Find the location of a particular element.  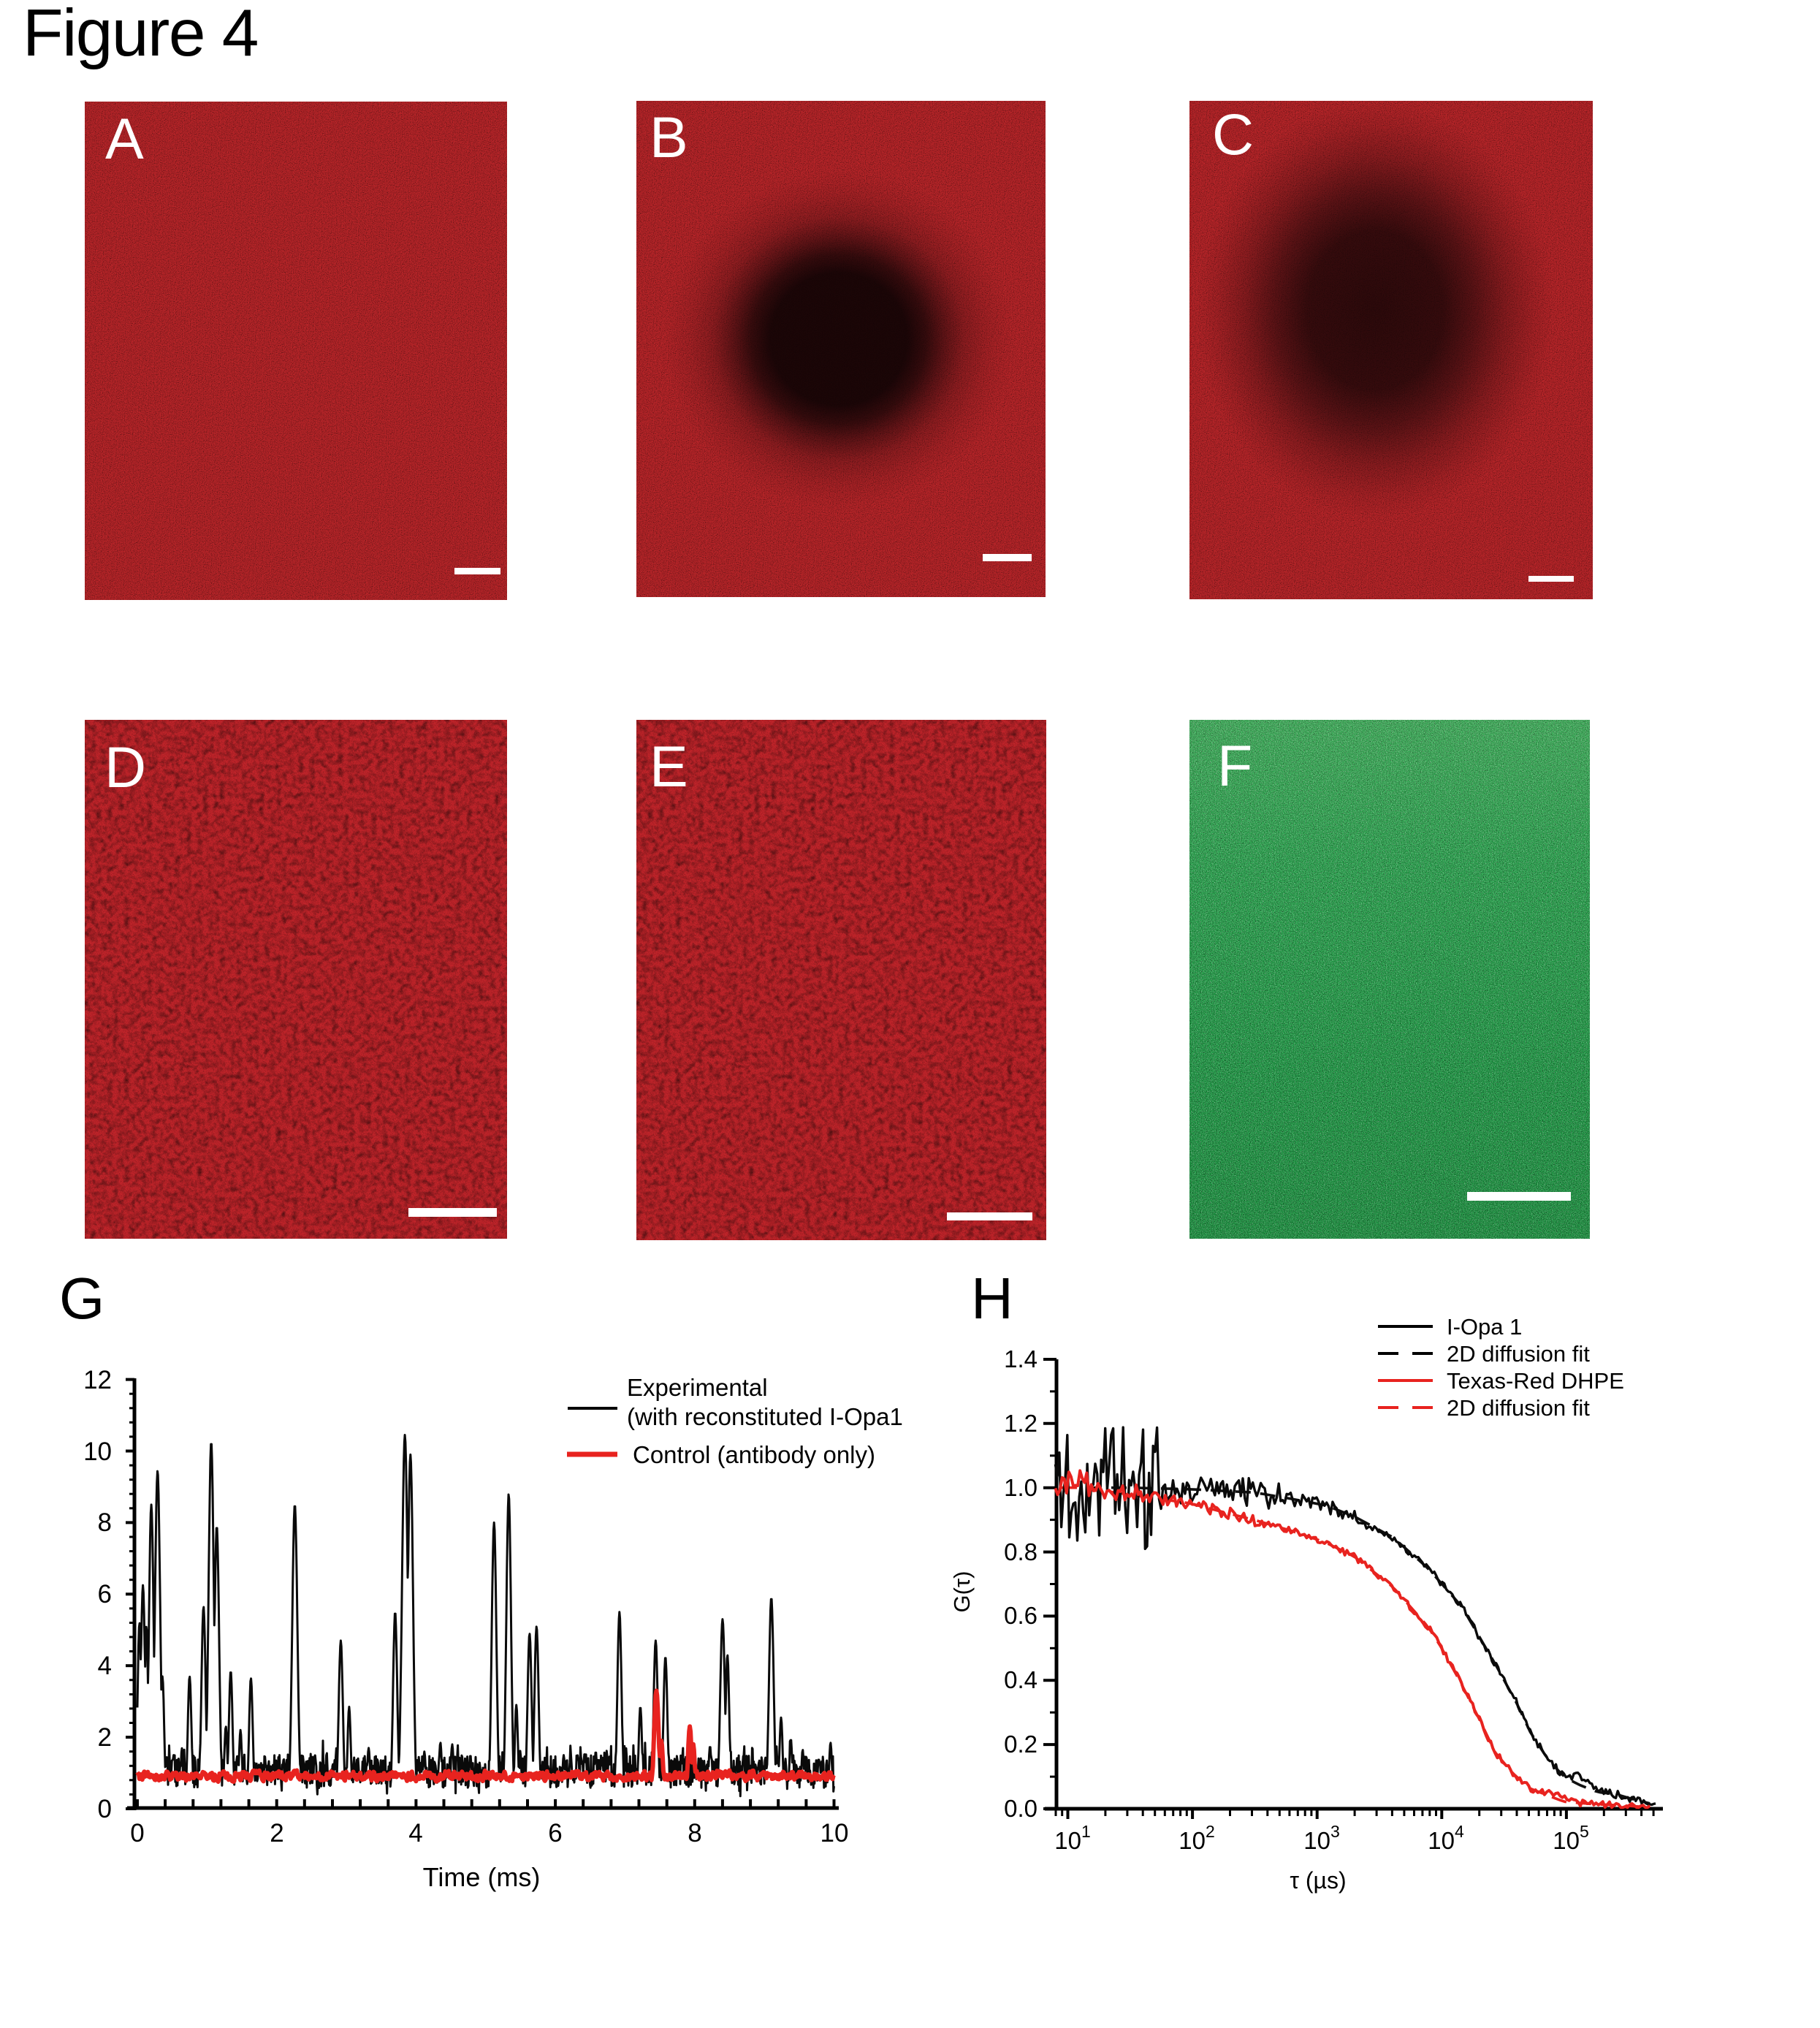

svg-text: Control (antibody only) is located at coordinates (754, 1454).